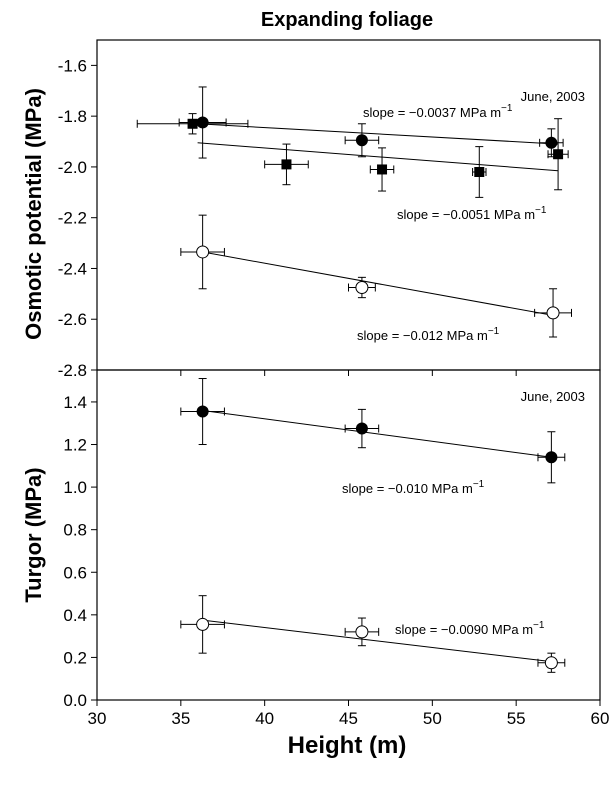 The height and width of the screenshot is (786, 613). Describe the element at coordinates (75, 572) in the screenshot. I see `y-tick-label: 0.6` at that location.